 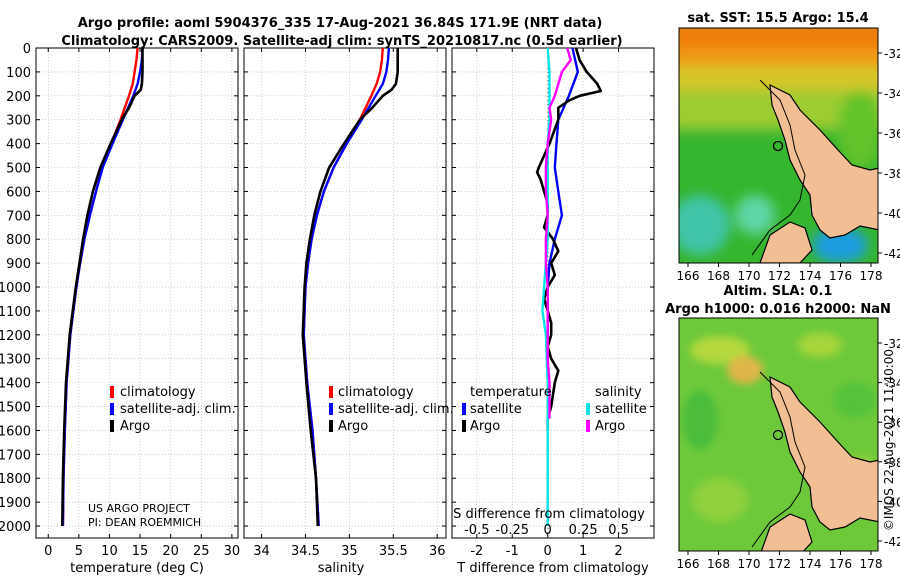 I want to click on depth-tick-label: 400, so click(x=18, y=145).